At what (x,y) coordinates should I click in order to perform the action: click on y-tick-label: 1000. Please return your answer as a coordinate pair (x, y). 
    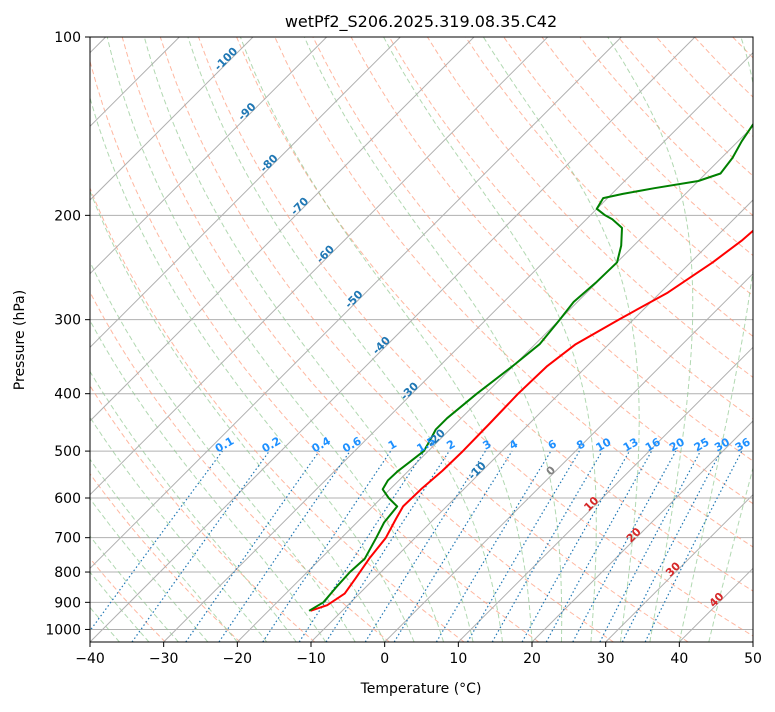
    Looking at the image, I should click on (63, 630).